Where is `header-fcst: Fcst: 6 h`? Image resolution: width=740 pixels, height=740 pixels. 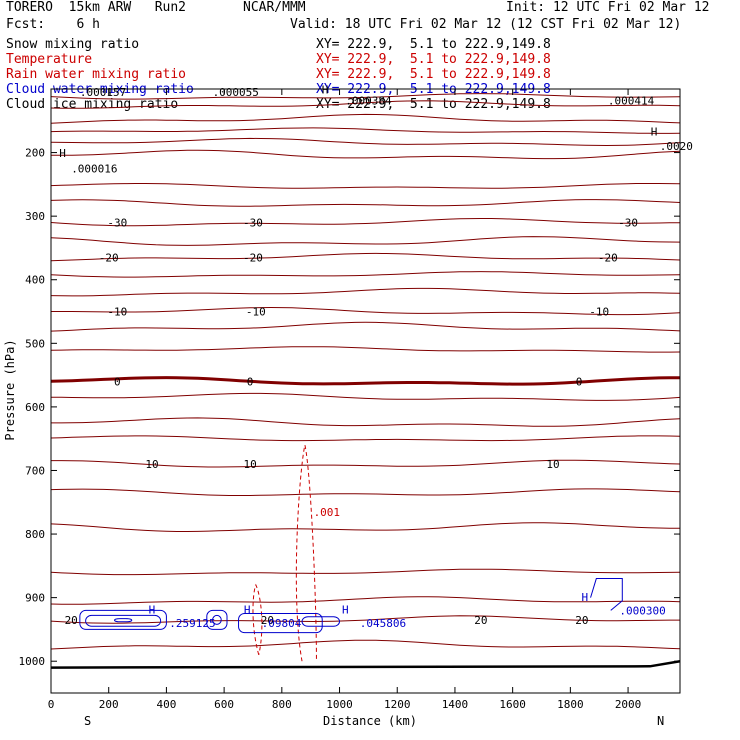 header-fcst: Fcst: 6 h is located at coordinates (53, 24).